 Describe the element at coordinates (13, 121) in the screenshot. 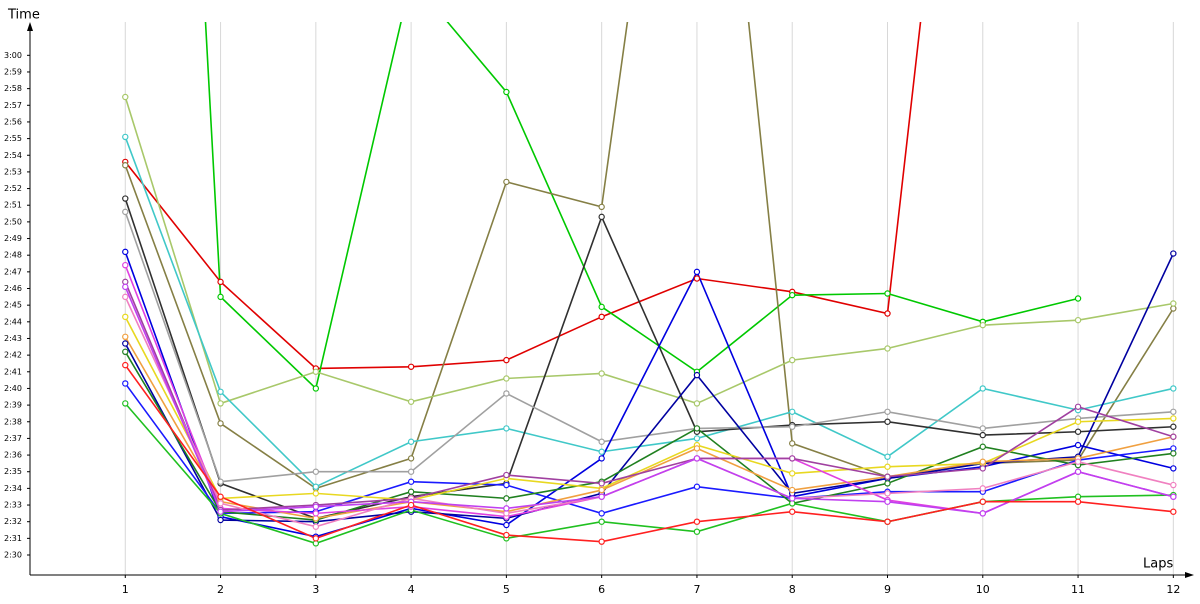

I see `y-tick-label: 2:56` at that location.